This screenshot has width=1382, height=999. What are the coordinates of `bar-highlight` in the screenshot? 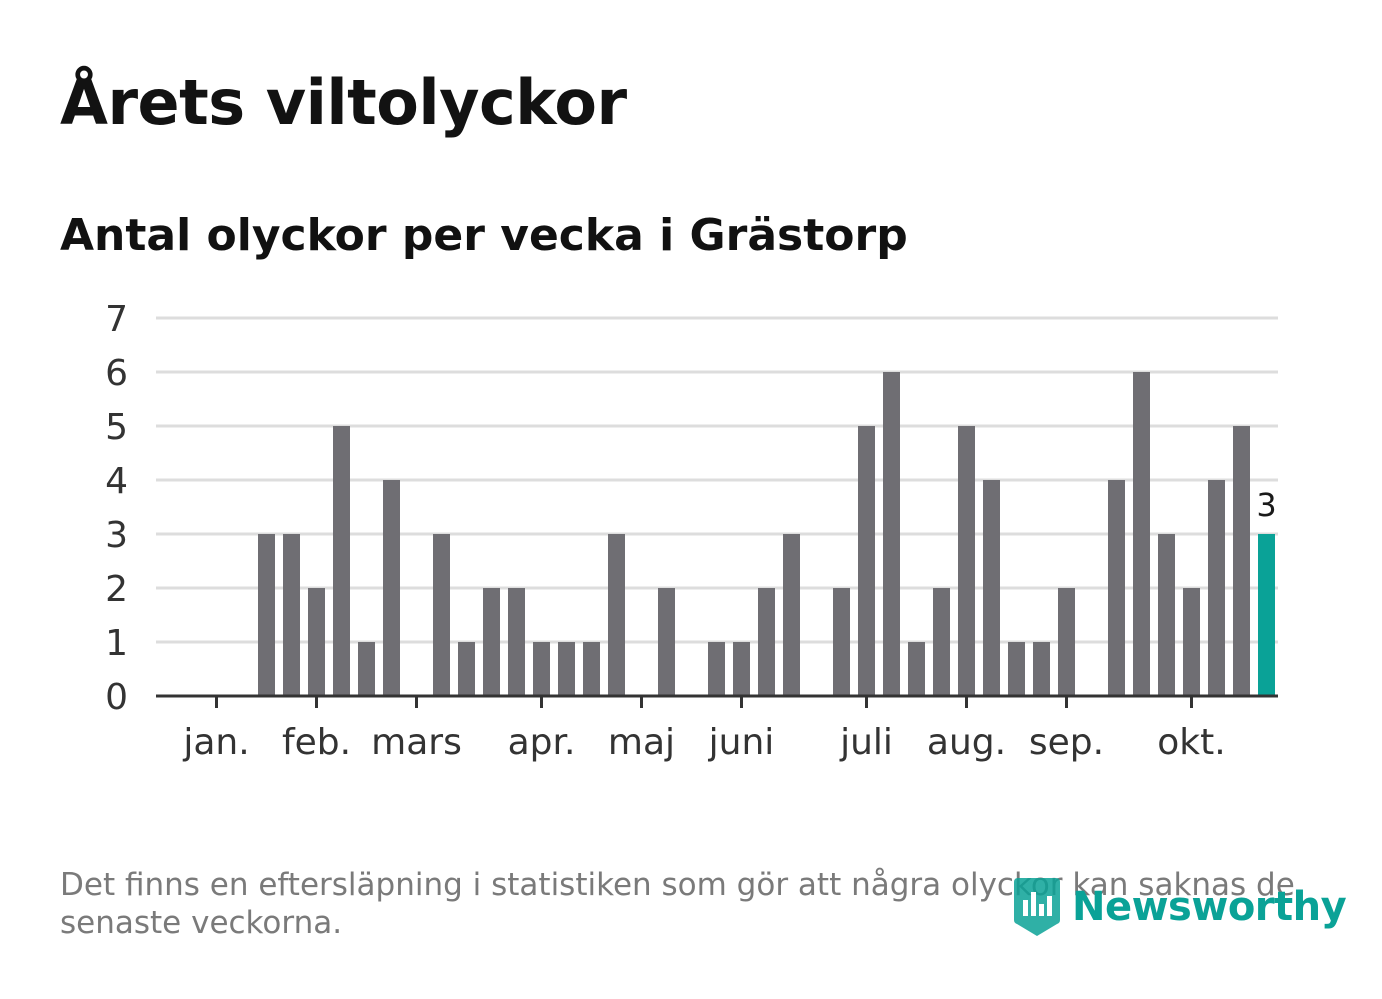 It's located at (1266, 615).